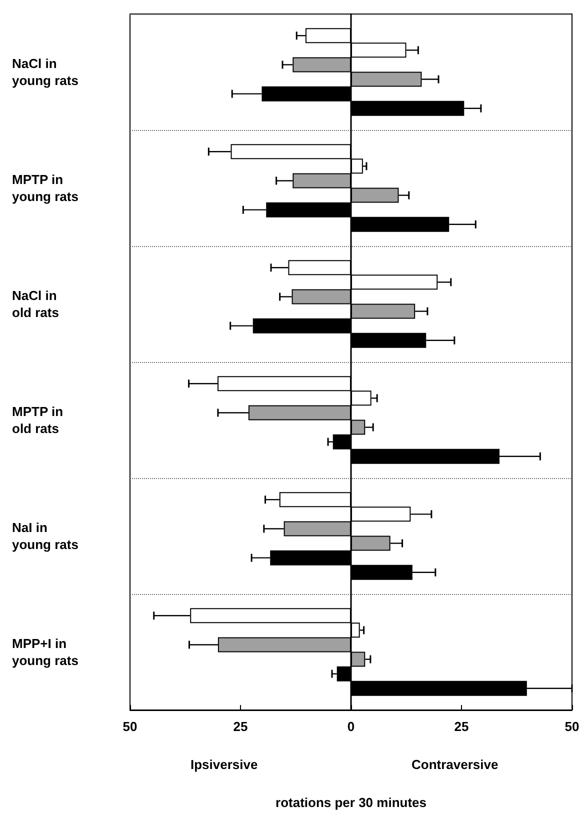 Image resolution: width=583 pixels, height=822 pixels. Describe the element at coordinates (455, 764) in the screenshot. I see `text: Contraversive` at that location.